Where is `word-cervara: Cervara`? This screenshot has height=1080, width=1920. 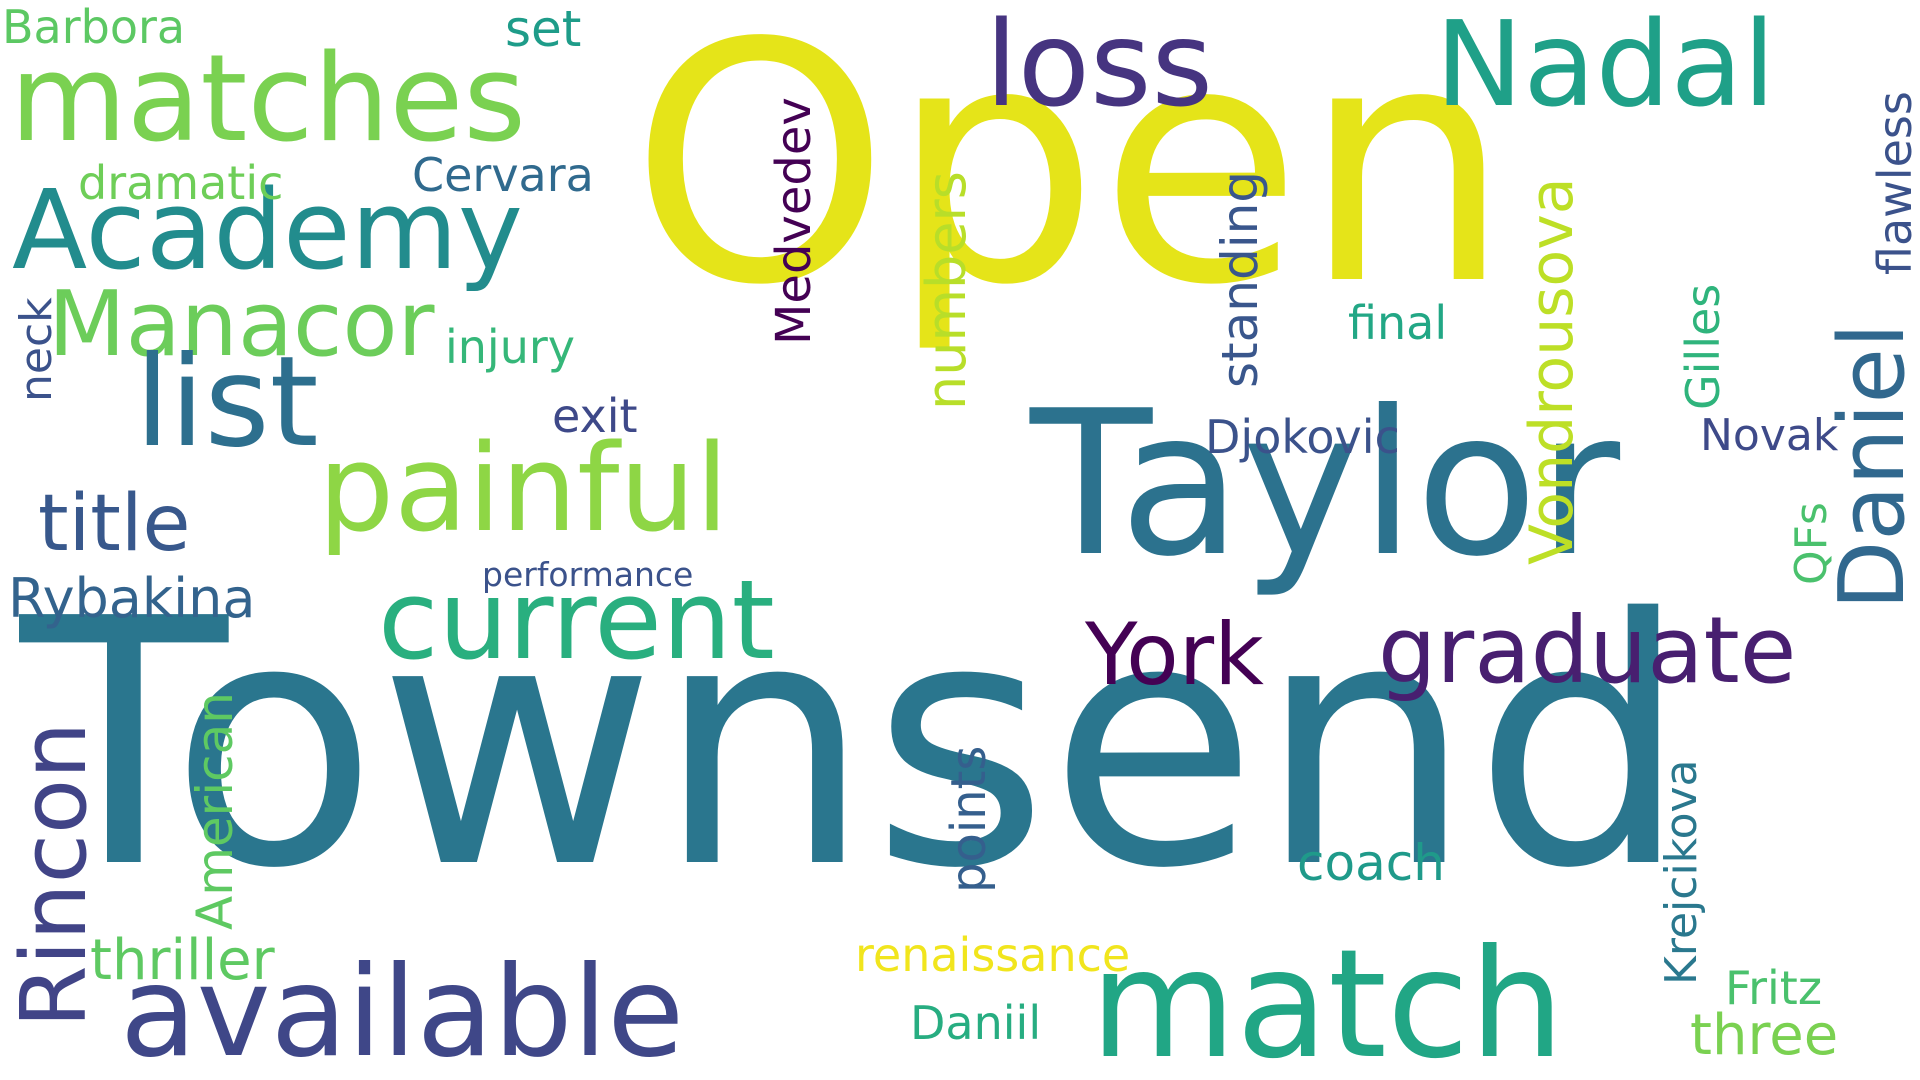 word-cervara: Cervara is located at coordinates (503, 175).